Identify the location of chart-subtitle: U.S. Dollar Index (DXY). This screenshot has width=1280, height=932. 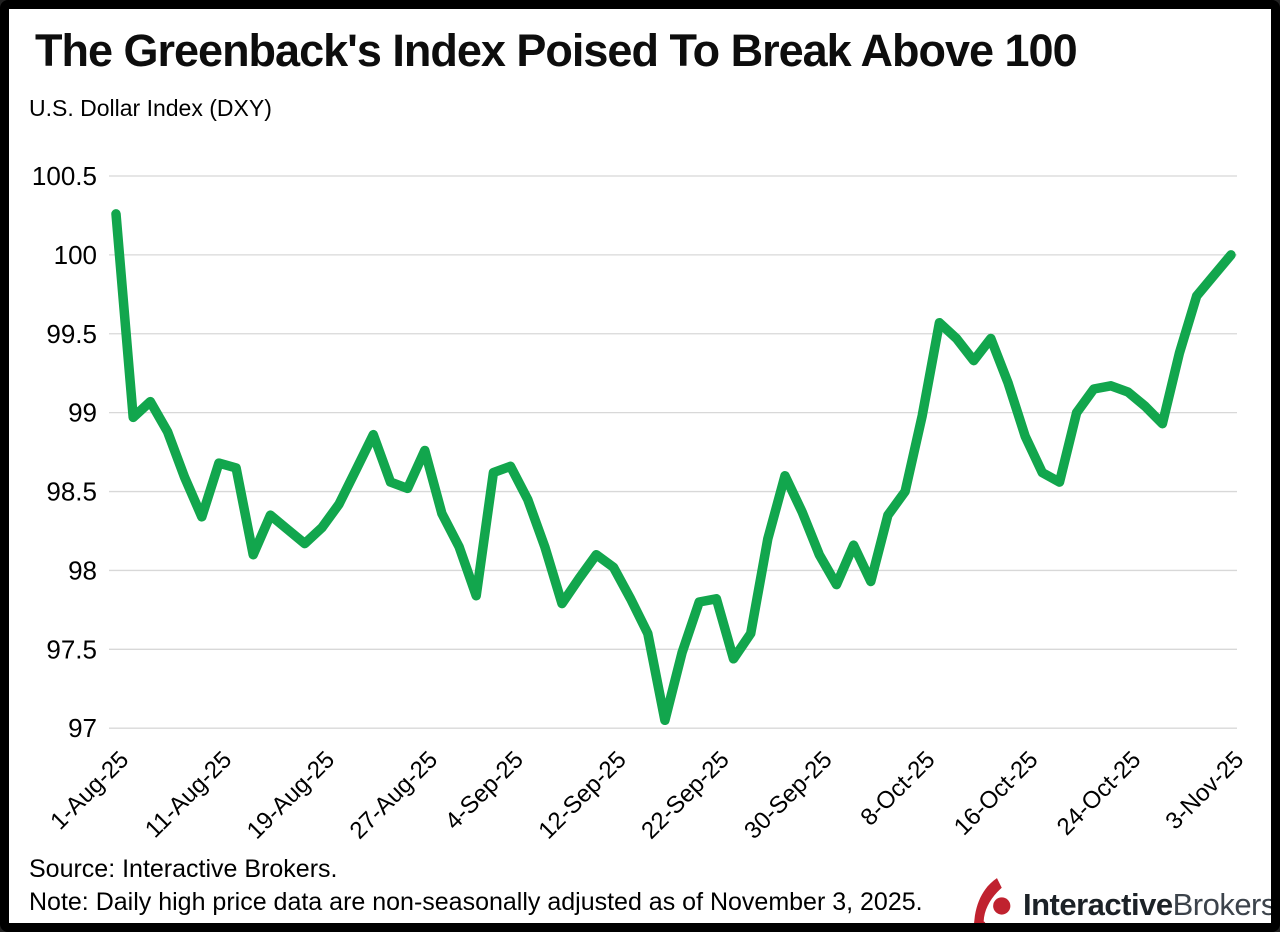
(150, 108).